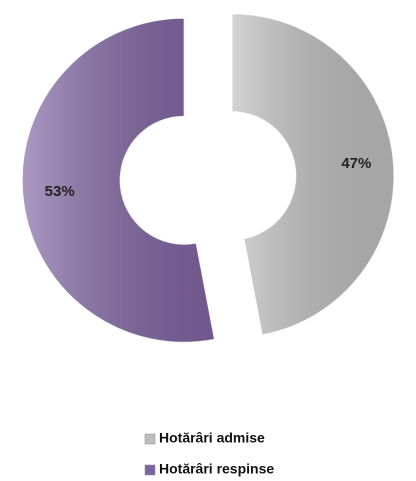 The height and width of the screenshot is (481, 416). Describe the element at coordinates (212, 438) in the screenshot. I see `legend-label: Hotărâri admise` at that location.